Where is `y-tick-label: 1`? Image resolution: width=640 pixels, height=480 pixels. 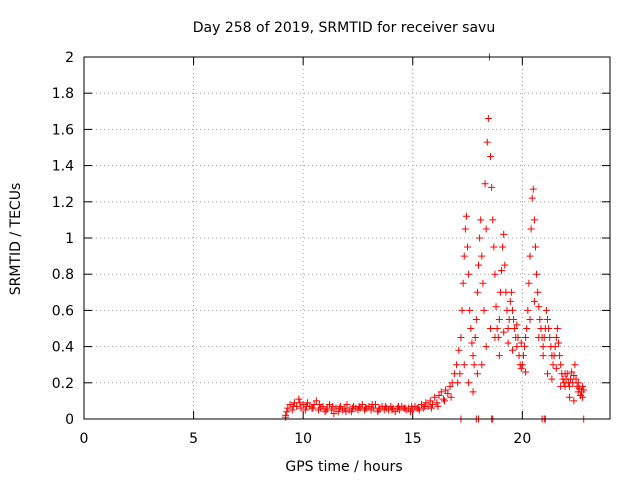 y-tick-label: 1 is located at coordinates (69, 239).